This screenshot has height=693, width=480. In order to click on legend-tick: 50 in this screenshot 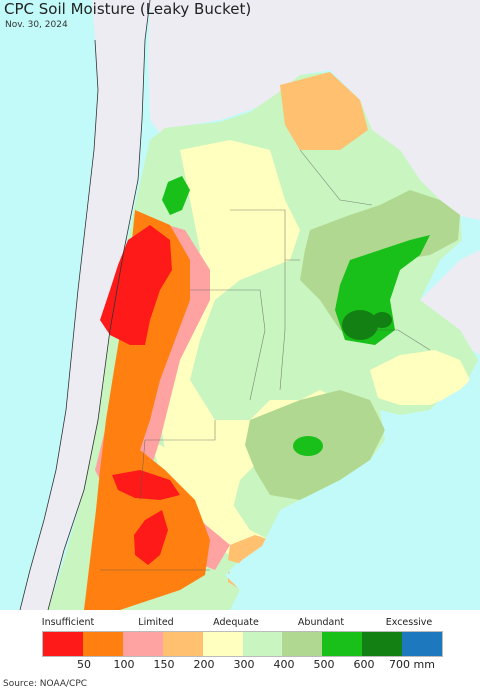, I will do `click(84, 664)`.